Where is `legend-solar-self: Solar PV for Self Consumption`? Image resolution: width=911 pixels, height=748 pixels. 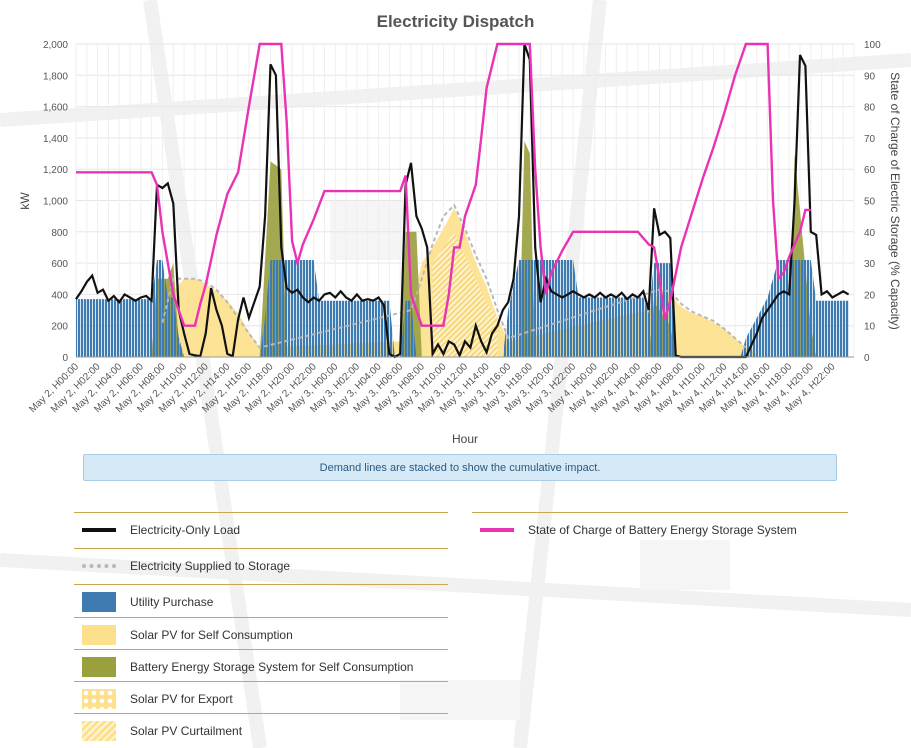
legend-solar-self: Solar PV for Self Consumption is located at coordinates (261, 634).